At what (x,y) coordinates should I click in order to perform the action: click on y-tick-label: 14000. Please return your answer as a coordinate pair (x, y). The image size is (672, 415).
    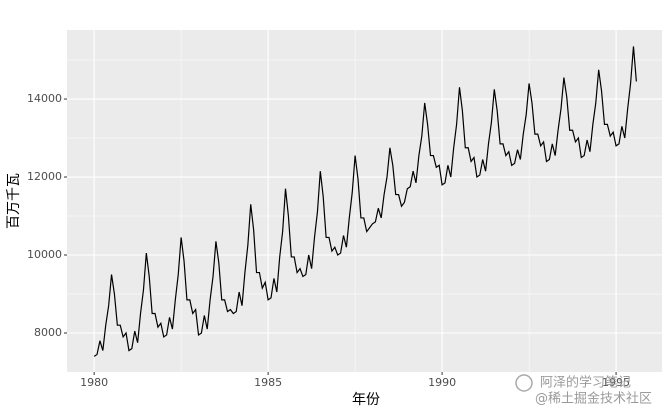
    Looking at the image, I should click on (44, 98).